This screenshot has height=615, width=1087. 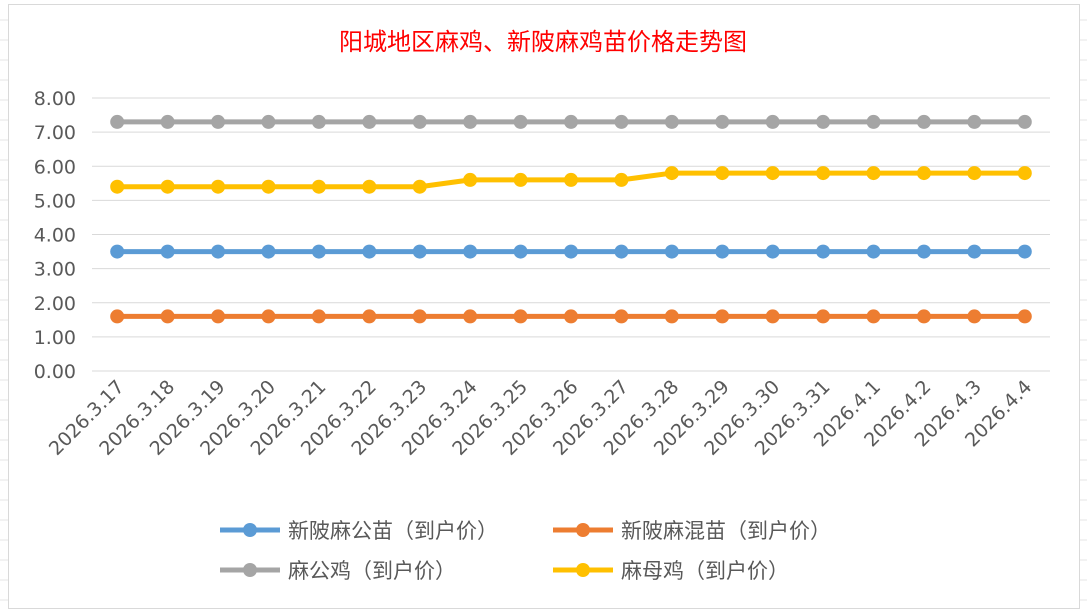 What do you see at coordinates (372, 571) in the screenshot?
I see `legend-label: 麻公鸡（到户价）` at bounding box center [372, 571].